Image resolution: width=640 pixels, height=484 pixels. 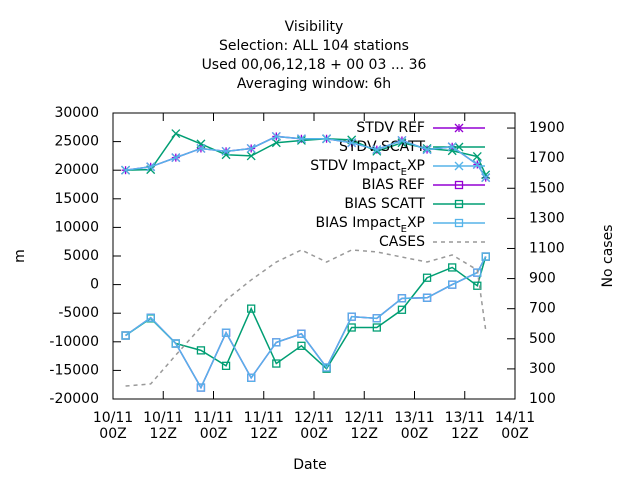 I want to click on y2-tick-label: 1300, so click(x=547, y=218).